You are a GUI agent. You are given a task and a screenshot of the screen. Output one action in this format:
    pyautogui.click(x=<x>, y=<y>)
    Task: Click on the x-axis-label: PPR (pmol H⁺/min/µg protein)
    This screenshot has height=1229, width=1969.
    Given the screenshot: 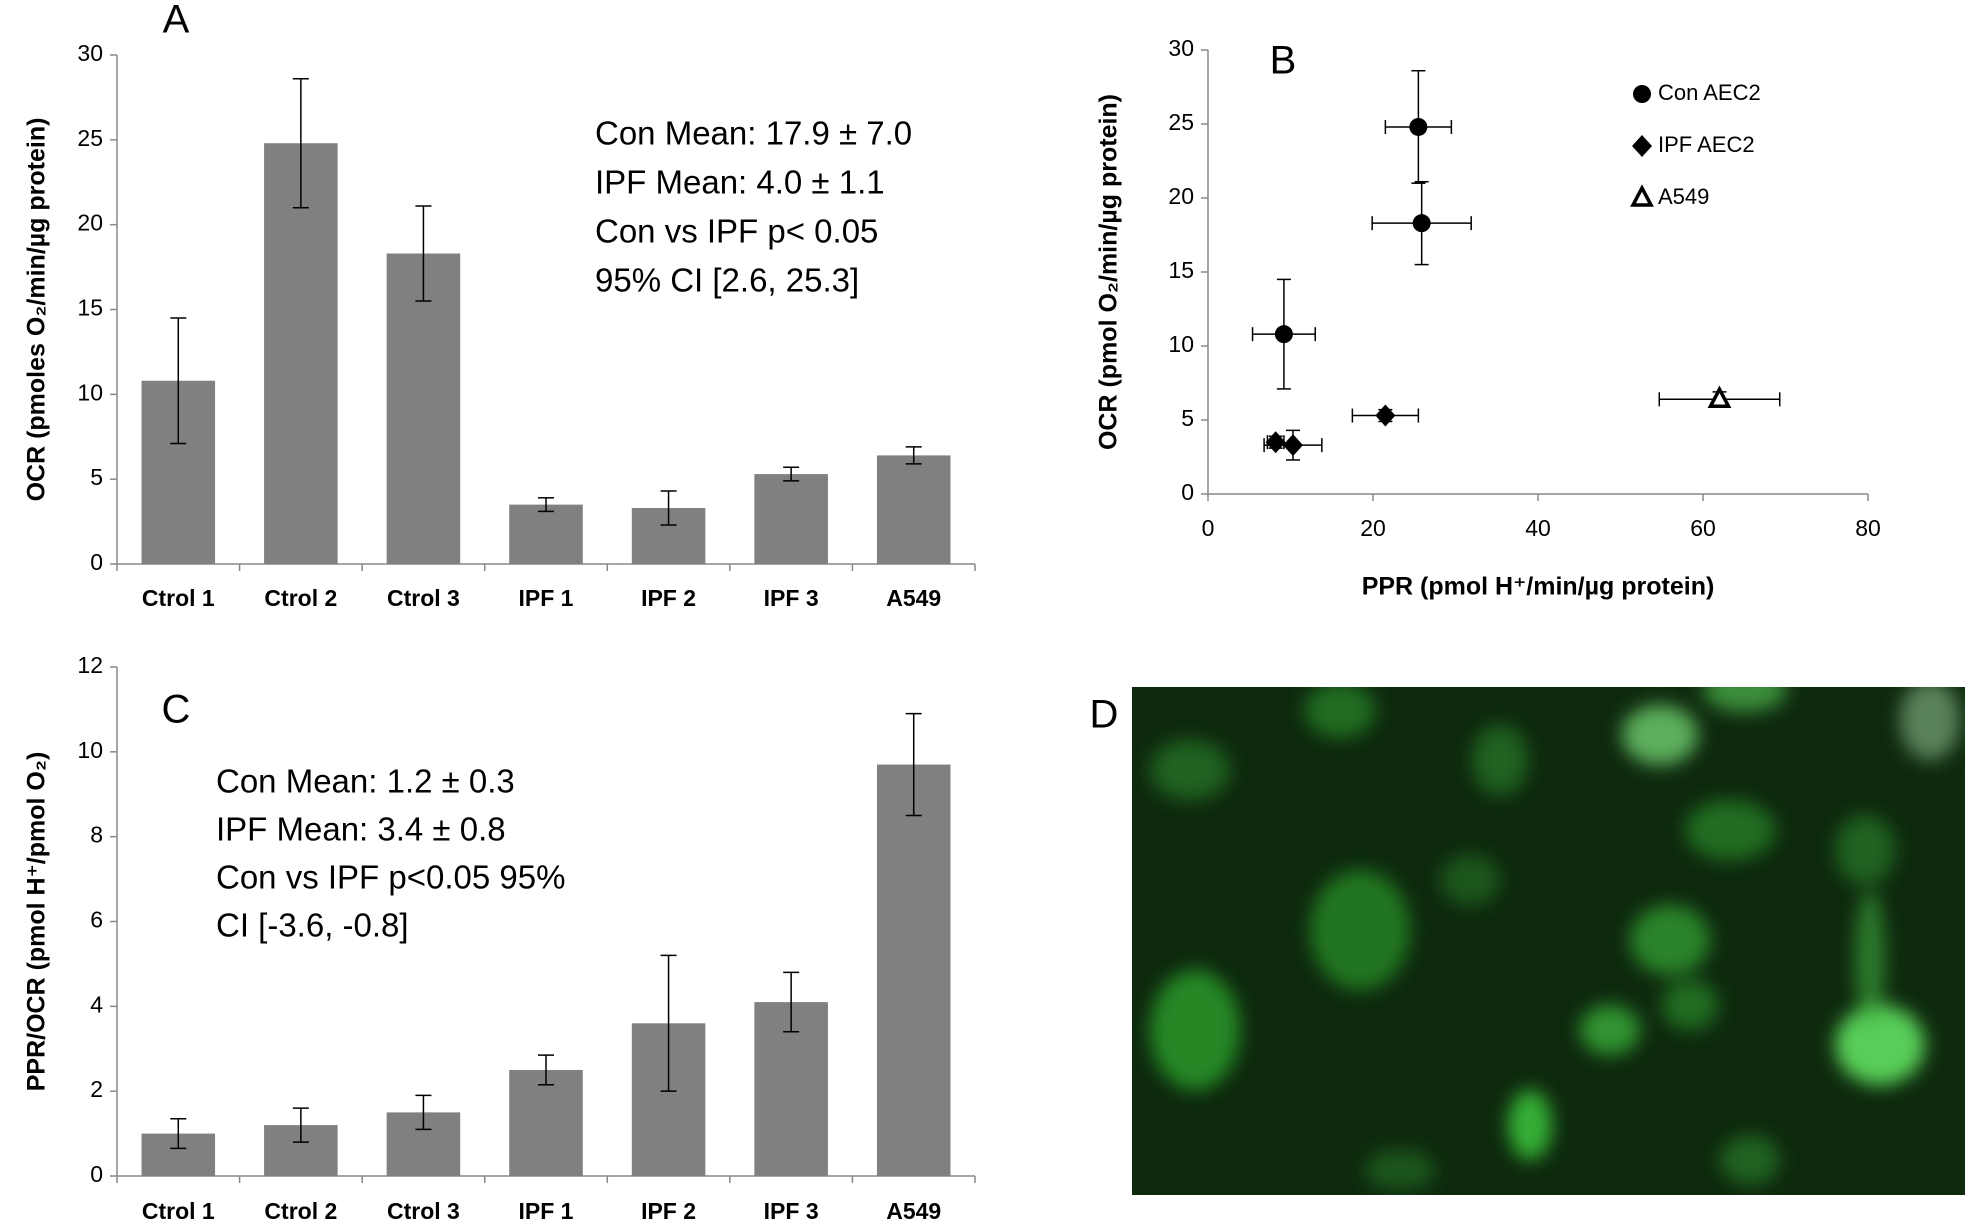 What is the action you would take?
    pyautogui.click(x=1538, y=587)
    